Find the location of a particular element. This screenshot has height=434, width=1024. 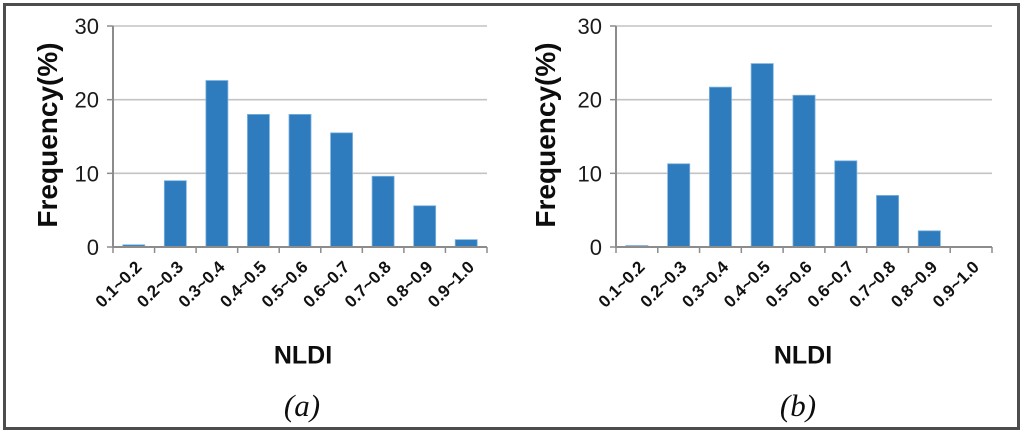

panel-caption-a: (a) is located at coordinates (302, 405).